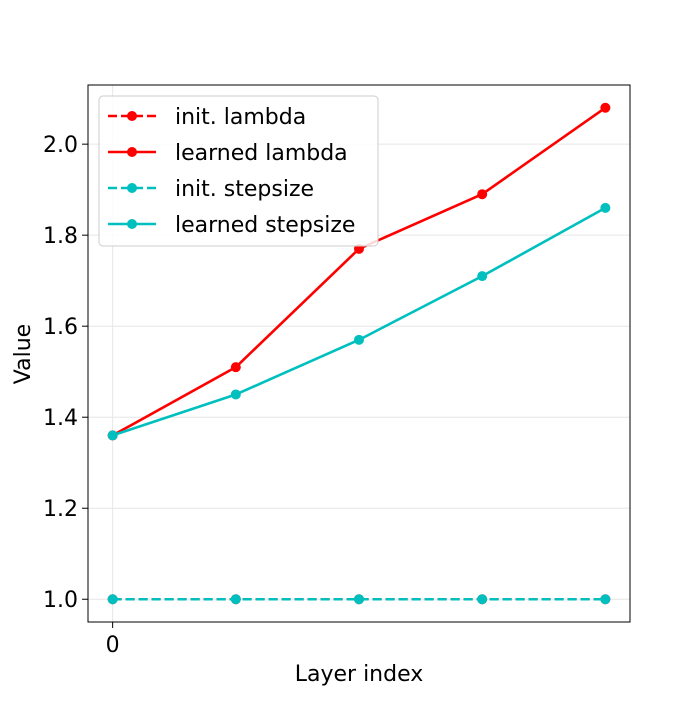  What do you see at coordinates (23, 354) in the screenshot?
I see `y-axis-label: Value` at bounding box center [23, 354].